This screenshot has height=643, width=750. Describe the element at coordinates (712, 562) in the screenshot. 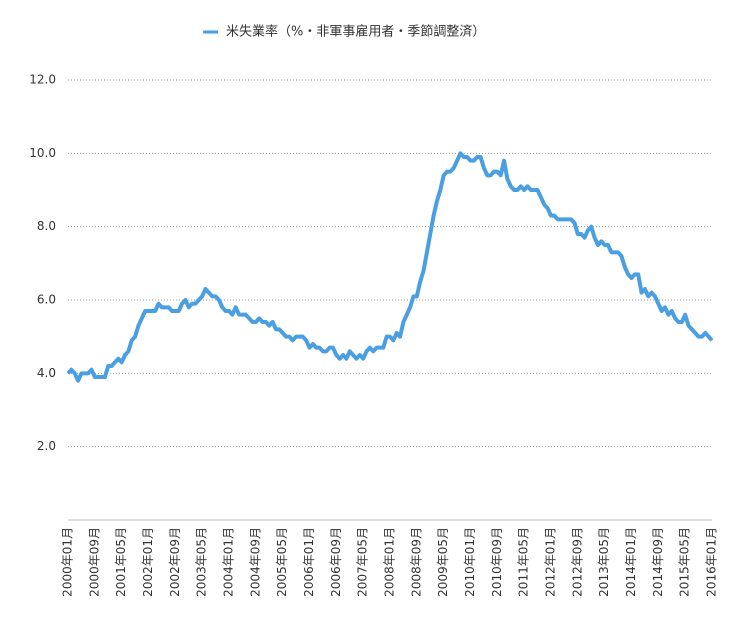

I see `x-tick-label: 2016年01月` at that location.